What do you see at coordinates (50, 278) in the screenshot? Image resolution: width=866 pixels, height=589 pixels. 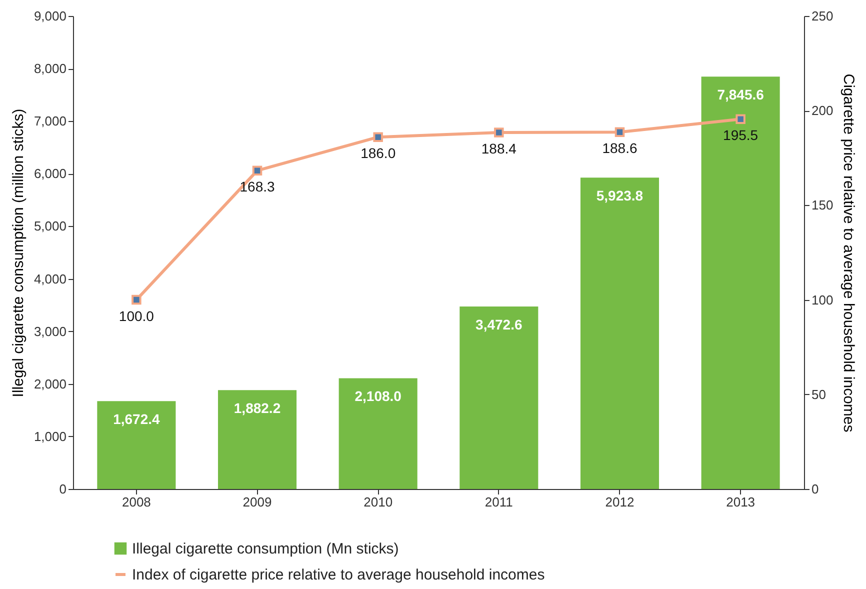 I see `y-tick-label: 4,000` at bounding box center [50, 278].